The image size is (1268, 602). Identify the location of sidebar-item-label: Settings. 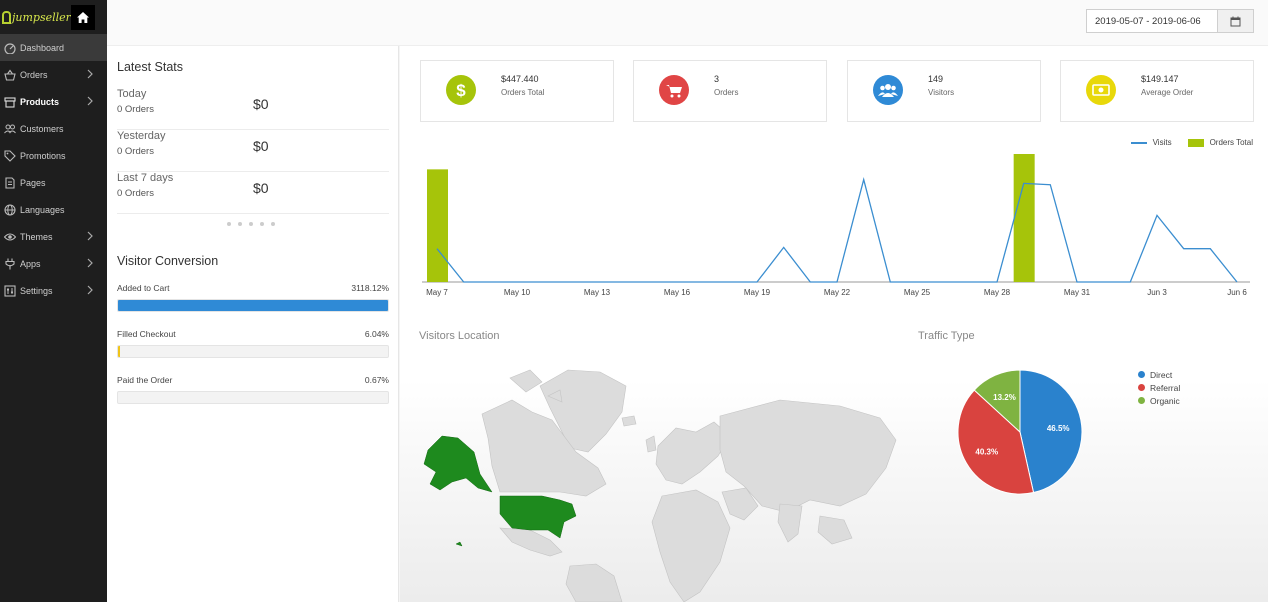
(36, 290).